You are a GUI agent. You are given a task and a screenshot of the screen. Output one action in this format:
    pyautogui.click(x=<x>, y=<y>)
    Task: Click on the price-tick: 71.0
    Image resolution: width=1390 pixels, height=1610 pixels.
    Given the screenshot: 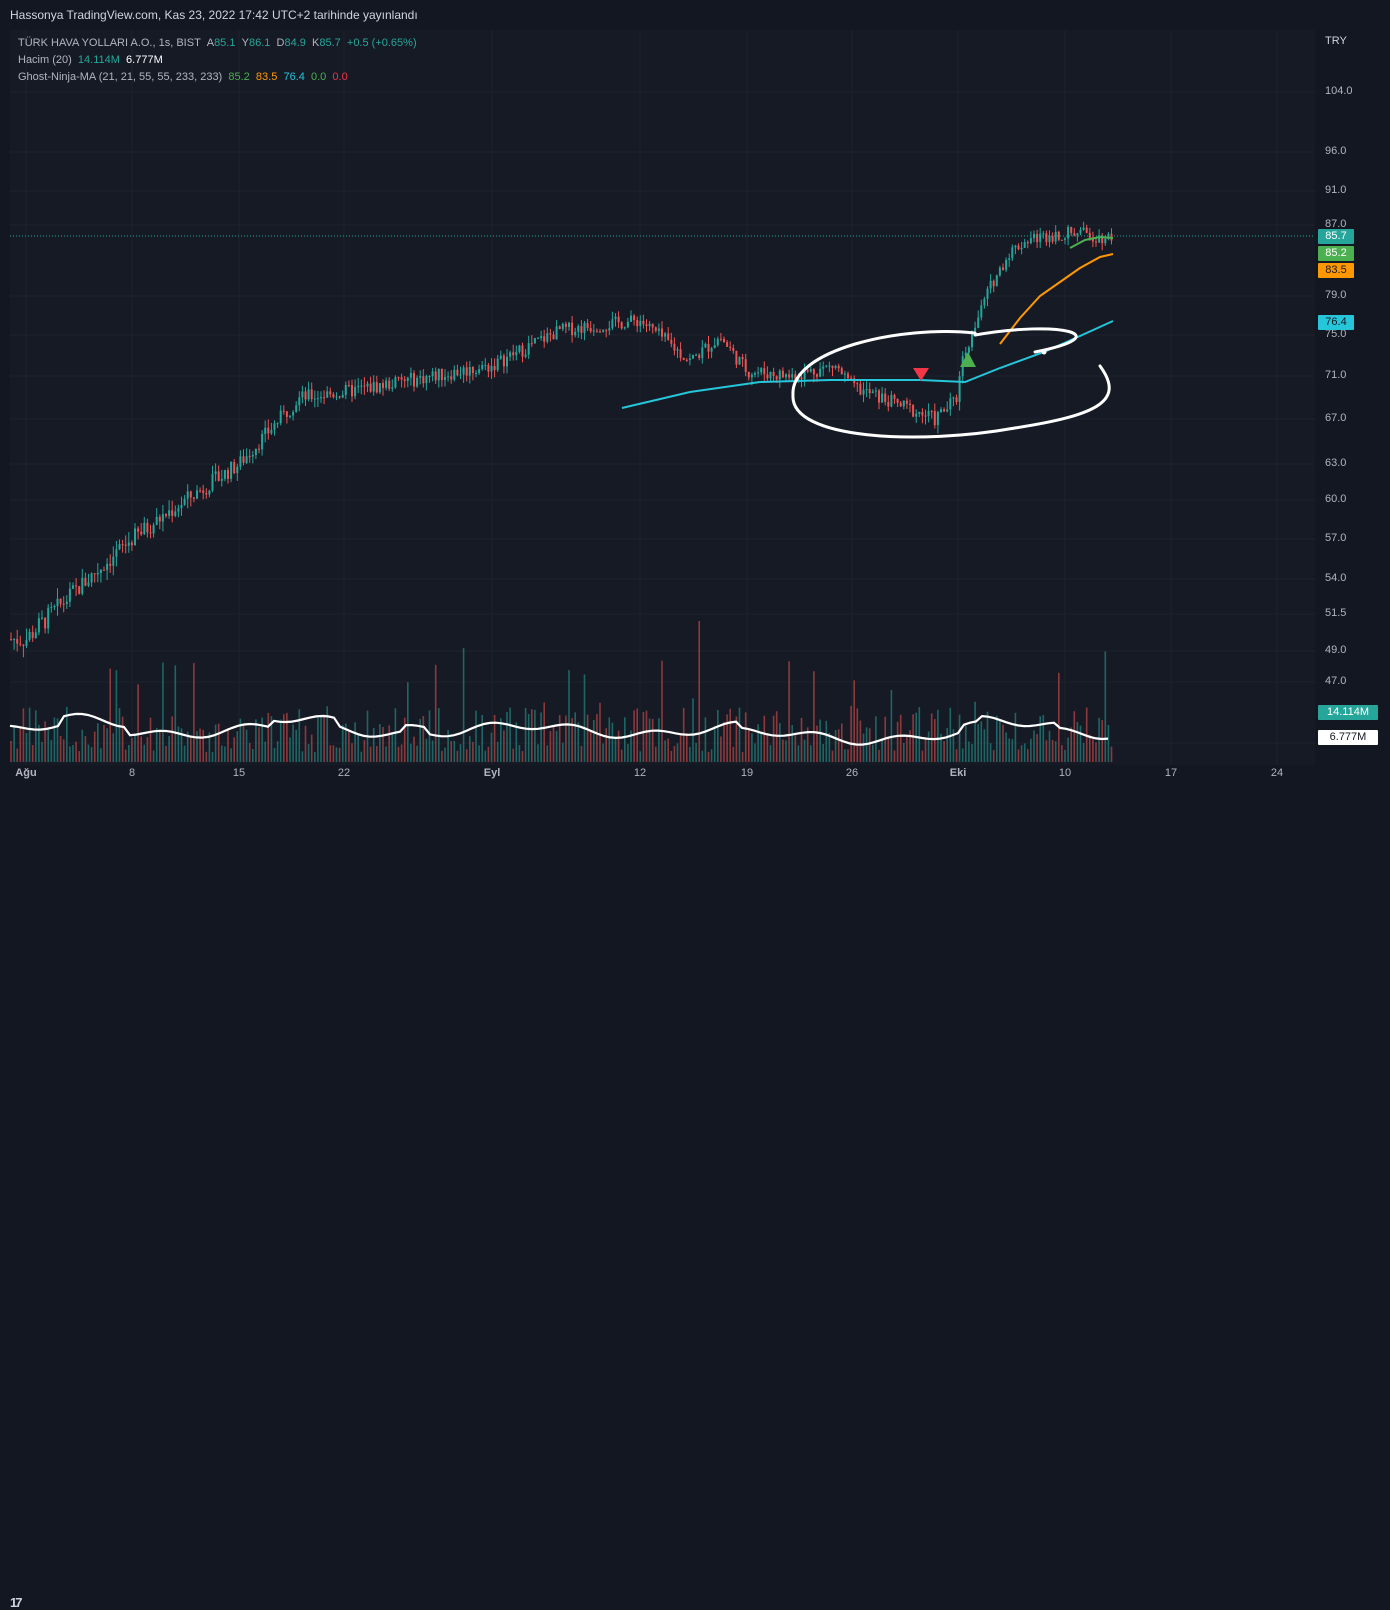 What is the action you would take?
    pyautogui.click(x=1336, y=375)
    